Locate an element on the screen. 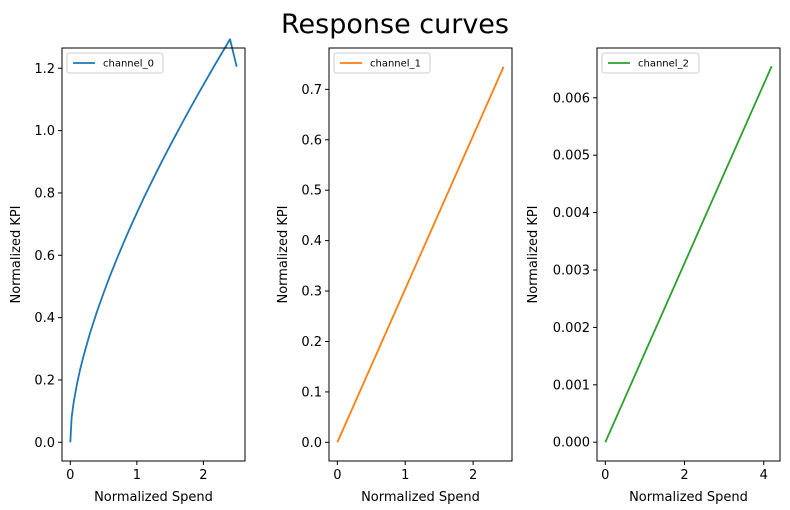 The width and height of the screenshot is (790, 510). y-tick-label: 0.006 is located at coordinates (571, 98).